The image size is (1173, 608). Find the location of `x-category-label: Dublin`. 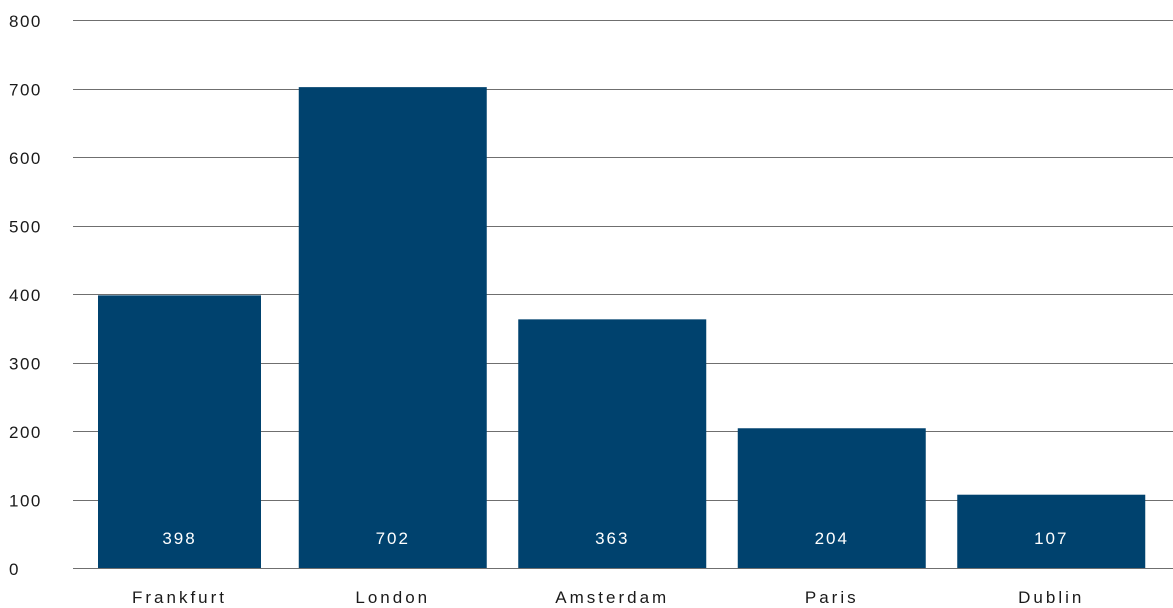

x-category-label: Dublin is located at coordinates (1051, 597).